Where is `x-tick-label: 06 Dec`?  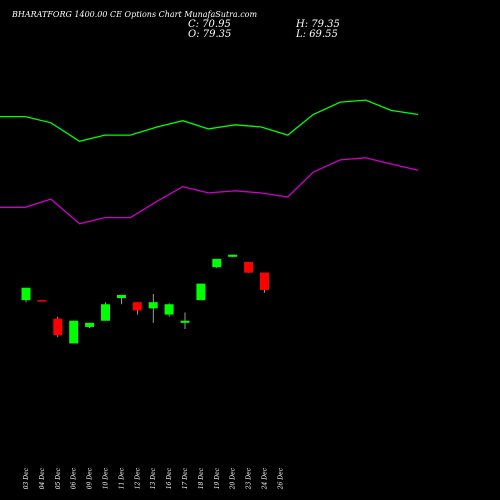 x-tick-label: 06 Dec is located at coordinates (74, 478).